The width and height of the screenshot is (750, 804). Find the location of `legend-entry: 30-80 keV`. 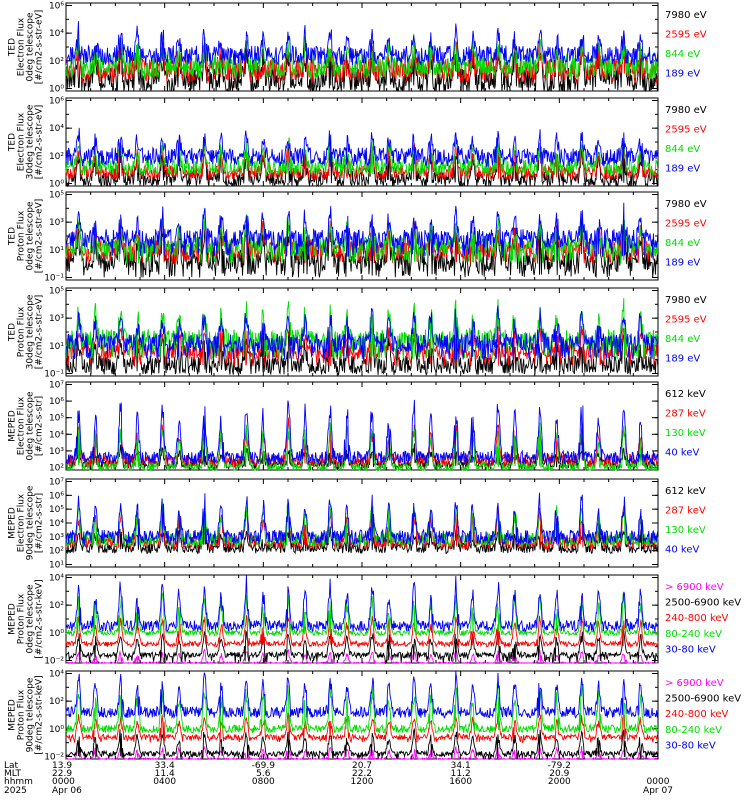

legend-entry: 30-80 keV is located at coordinates (690, 649).